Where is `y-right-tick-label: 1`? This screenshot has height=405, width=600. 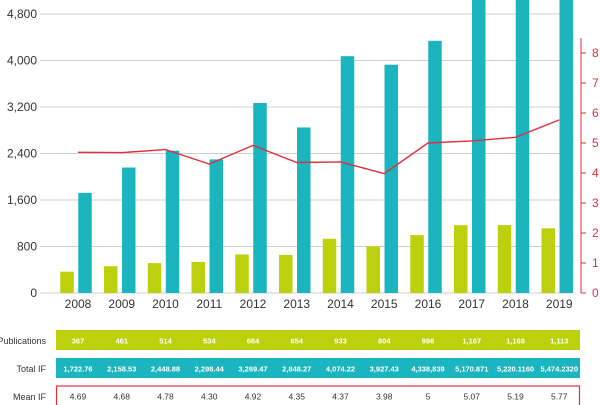 y-right-tick-label: 1 is located at coordinates (595, 263).